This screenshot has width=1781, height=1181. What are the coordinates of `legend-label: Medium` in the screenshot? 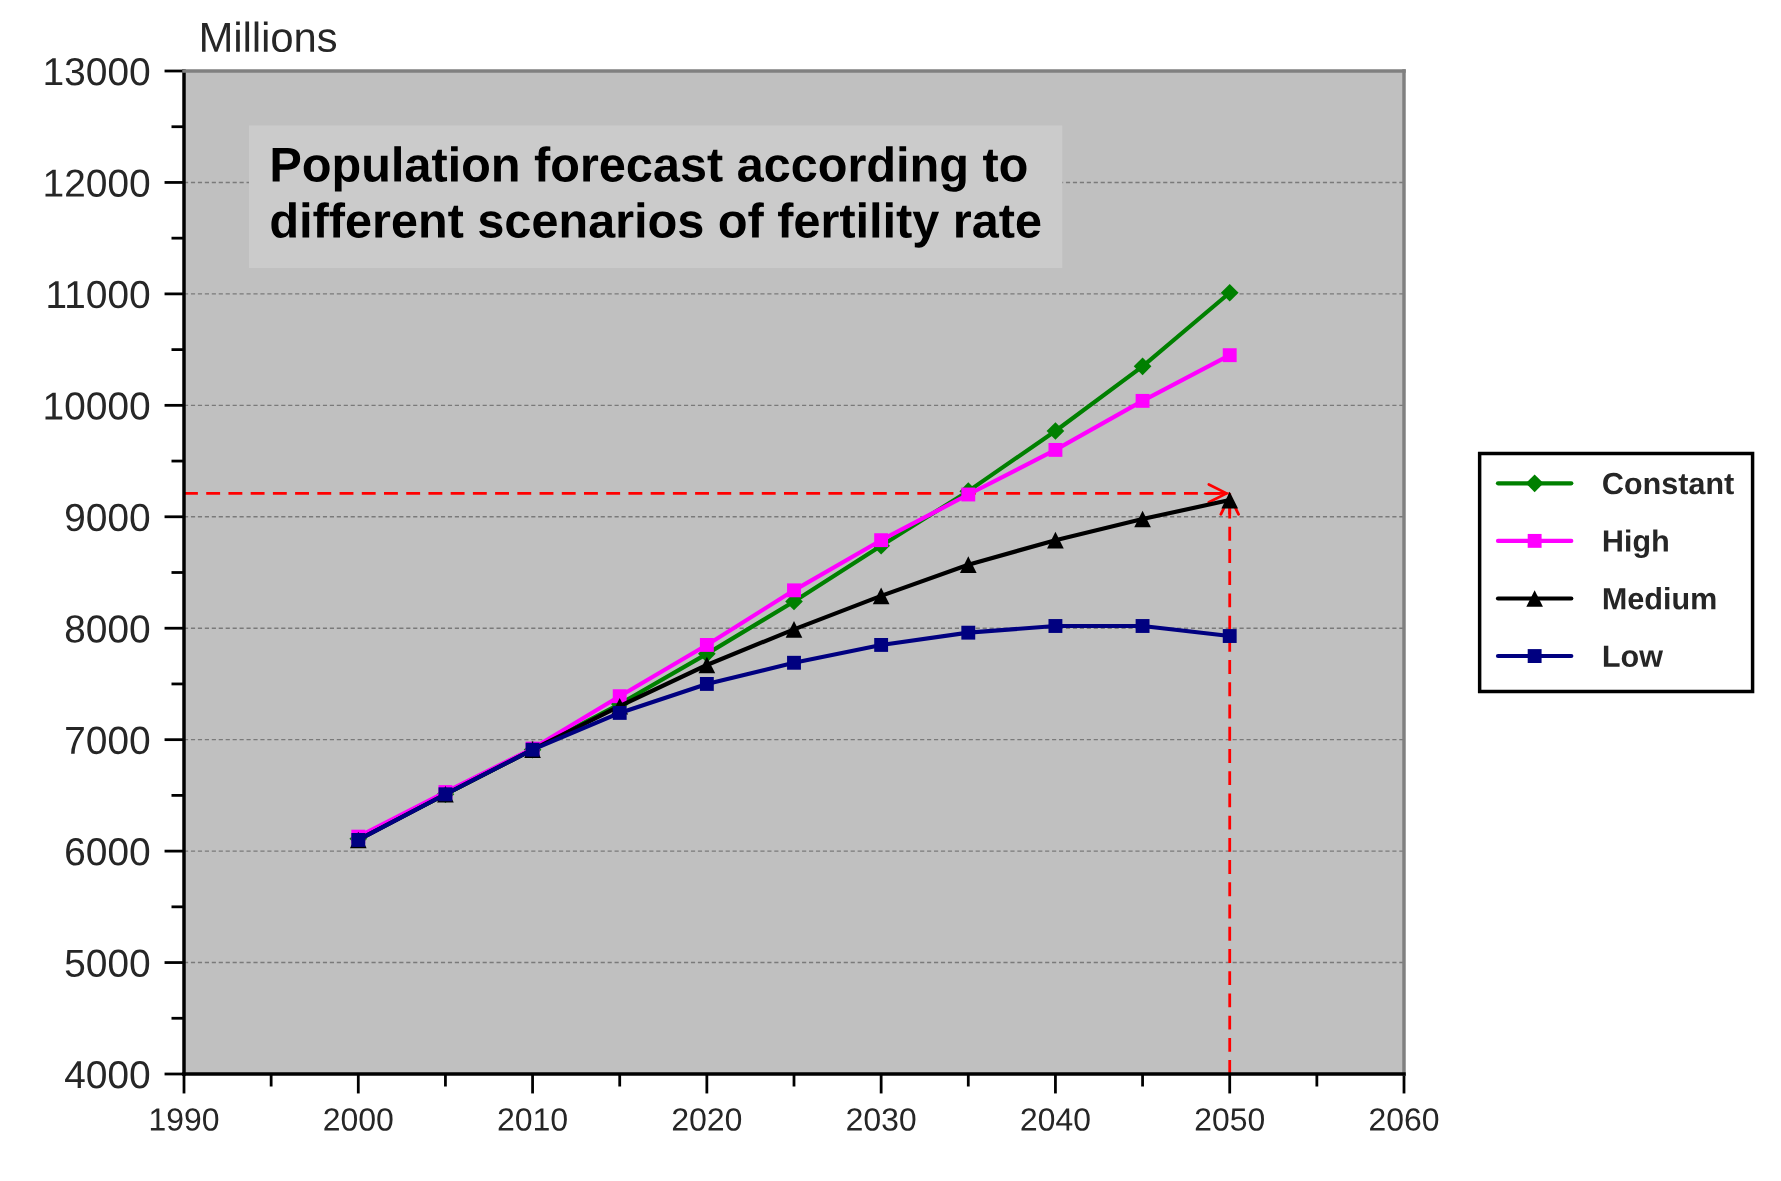 It's located at (1659, 598).